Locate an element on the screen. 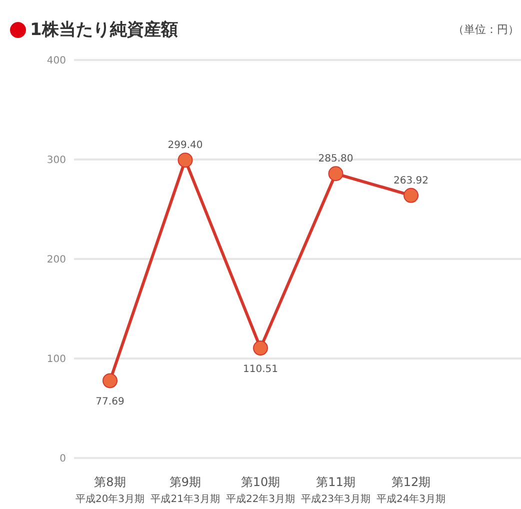 This screenshot has width=521, height=509. y-tick-label: 0 is located at coordinates (63, 459).